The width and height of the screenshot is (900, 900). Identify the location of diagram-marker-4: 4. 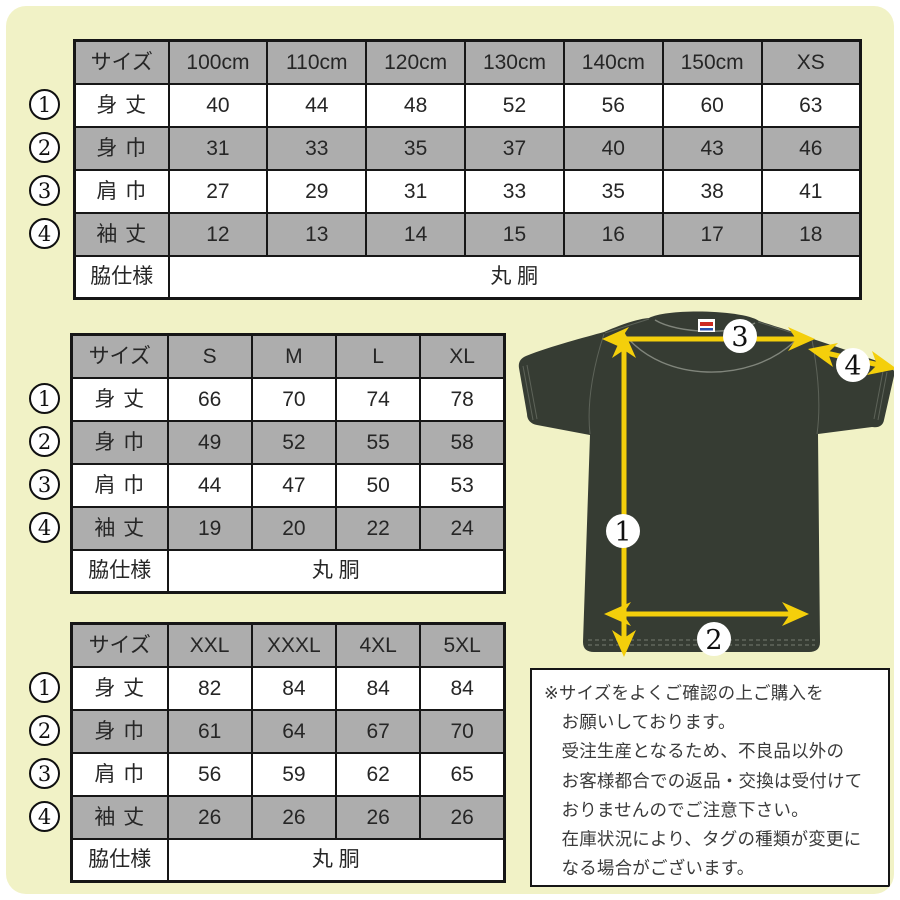
(853, 365).